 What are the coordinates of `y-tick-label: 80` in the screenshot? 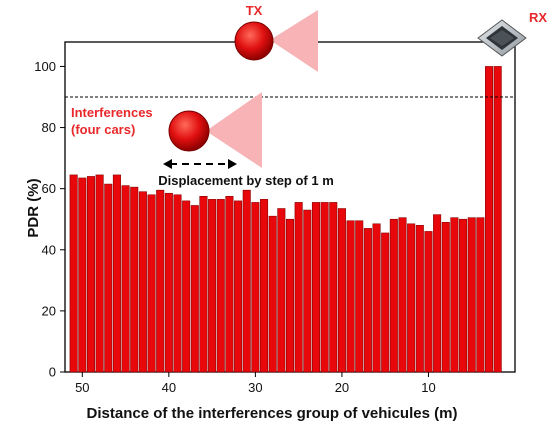 It's located at (49, 127).